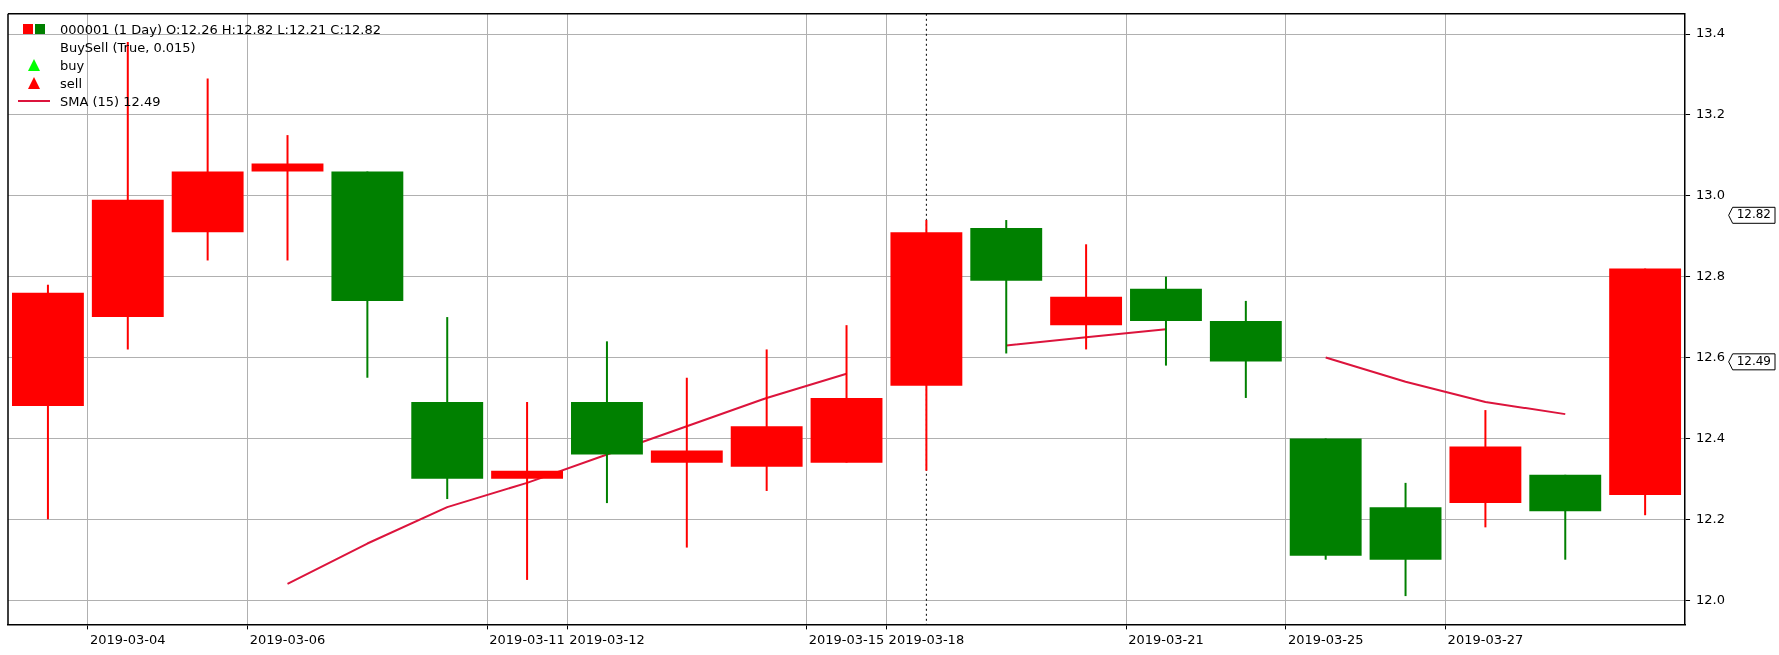 The width and height of the screenshot is (1779, 655). I want to click on y-tick-label: 12.2, so click(1711, 518).